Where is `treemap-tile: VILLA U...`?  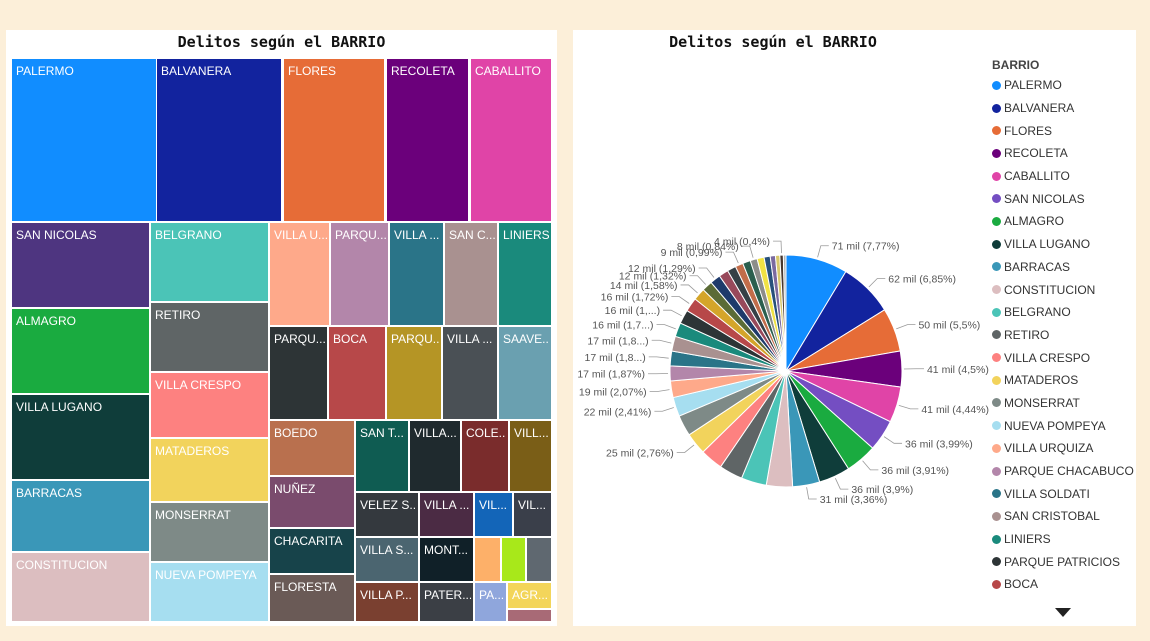 treemap-tile: VILLA U... is located at coordinates (299, 274).